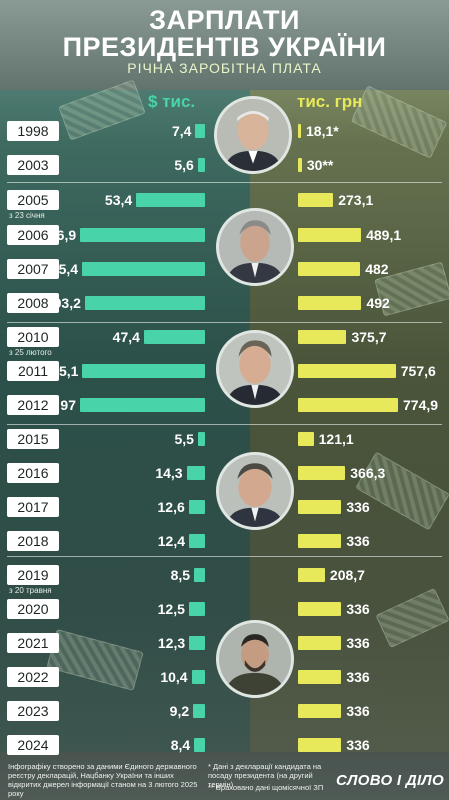  I want to click on year-label: 2007, so click(33, 269).